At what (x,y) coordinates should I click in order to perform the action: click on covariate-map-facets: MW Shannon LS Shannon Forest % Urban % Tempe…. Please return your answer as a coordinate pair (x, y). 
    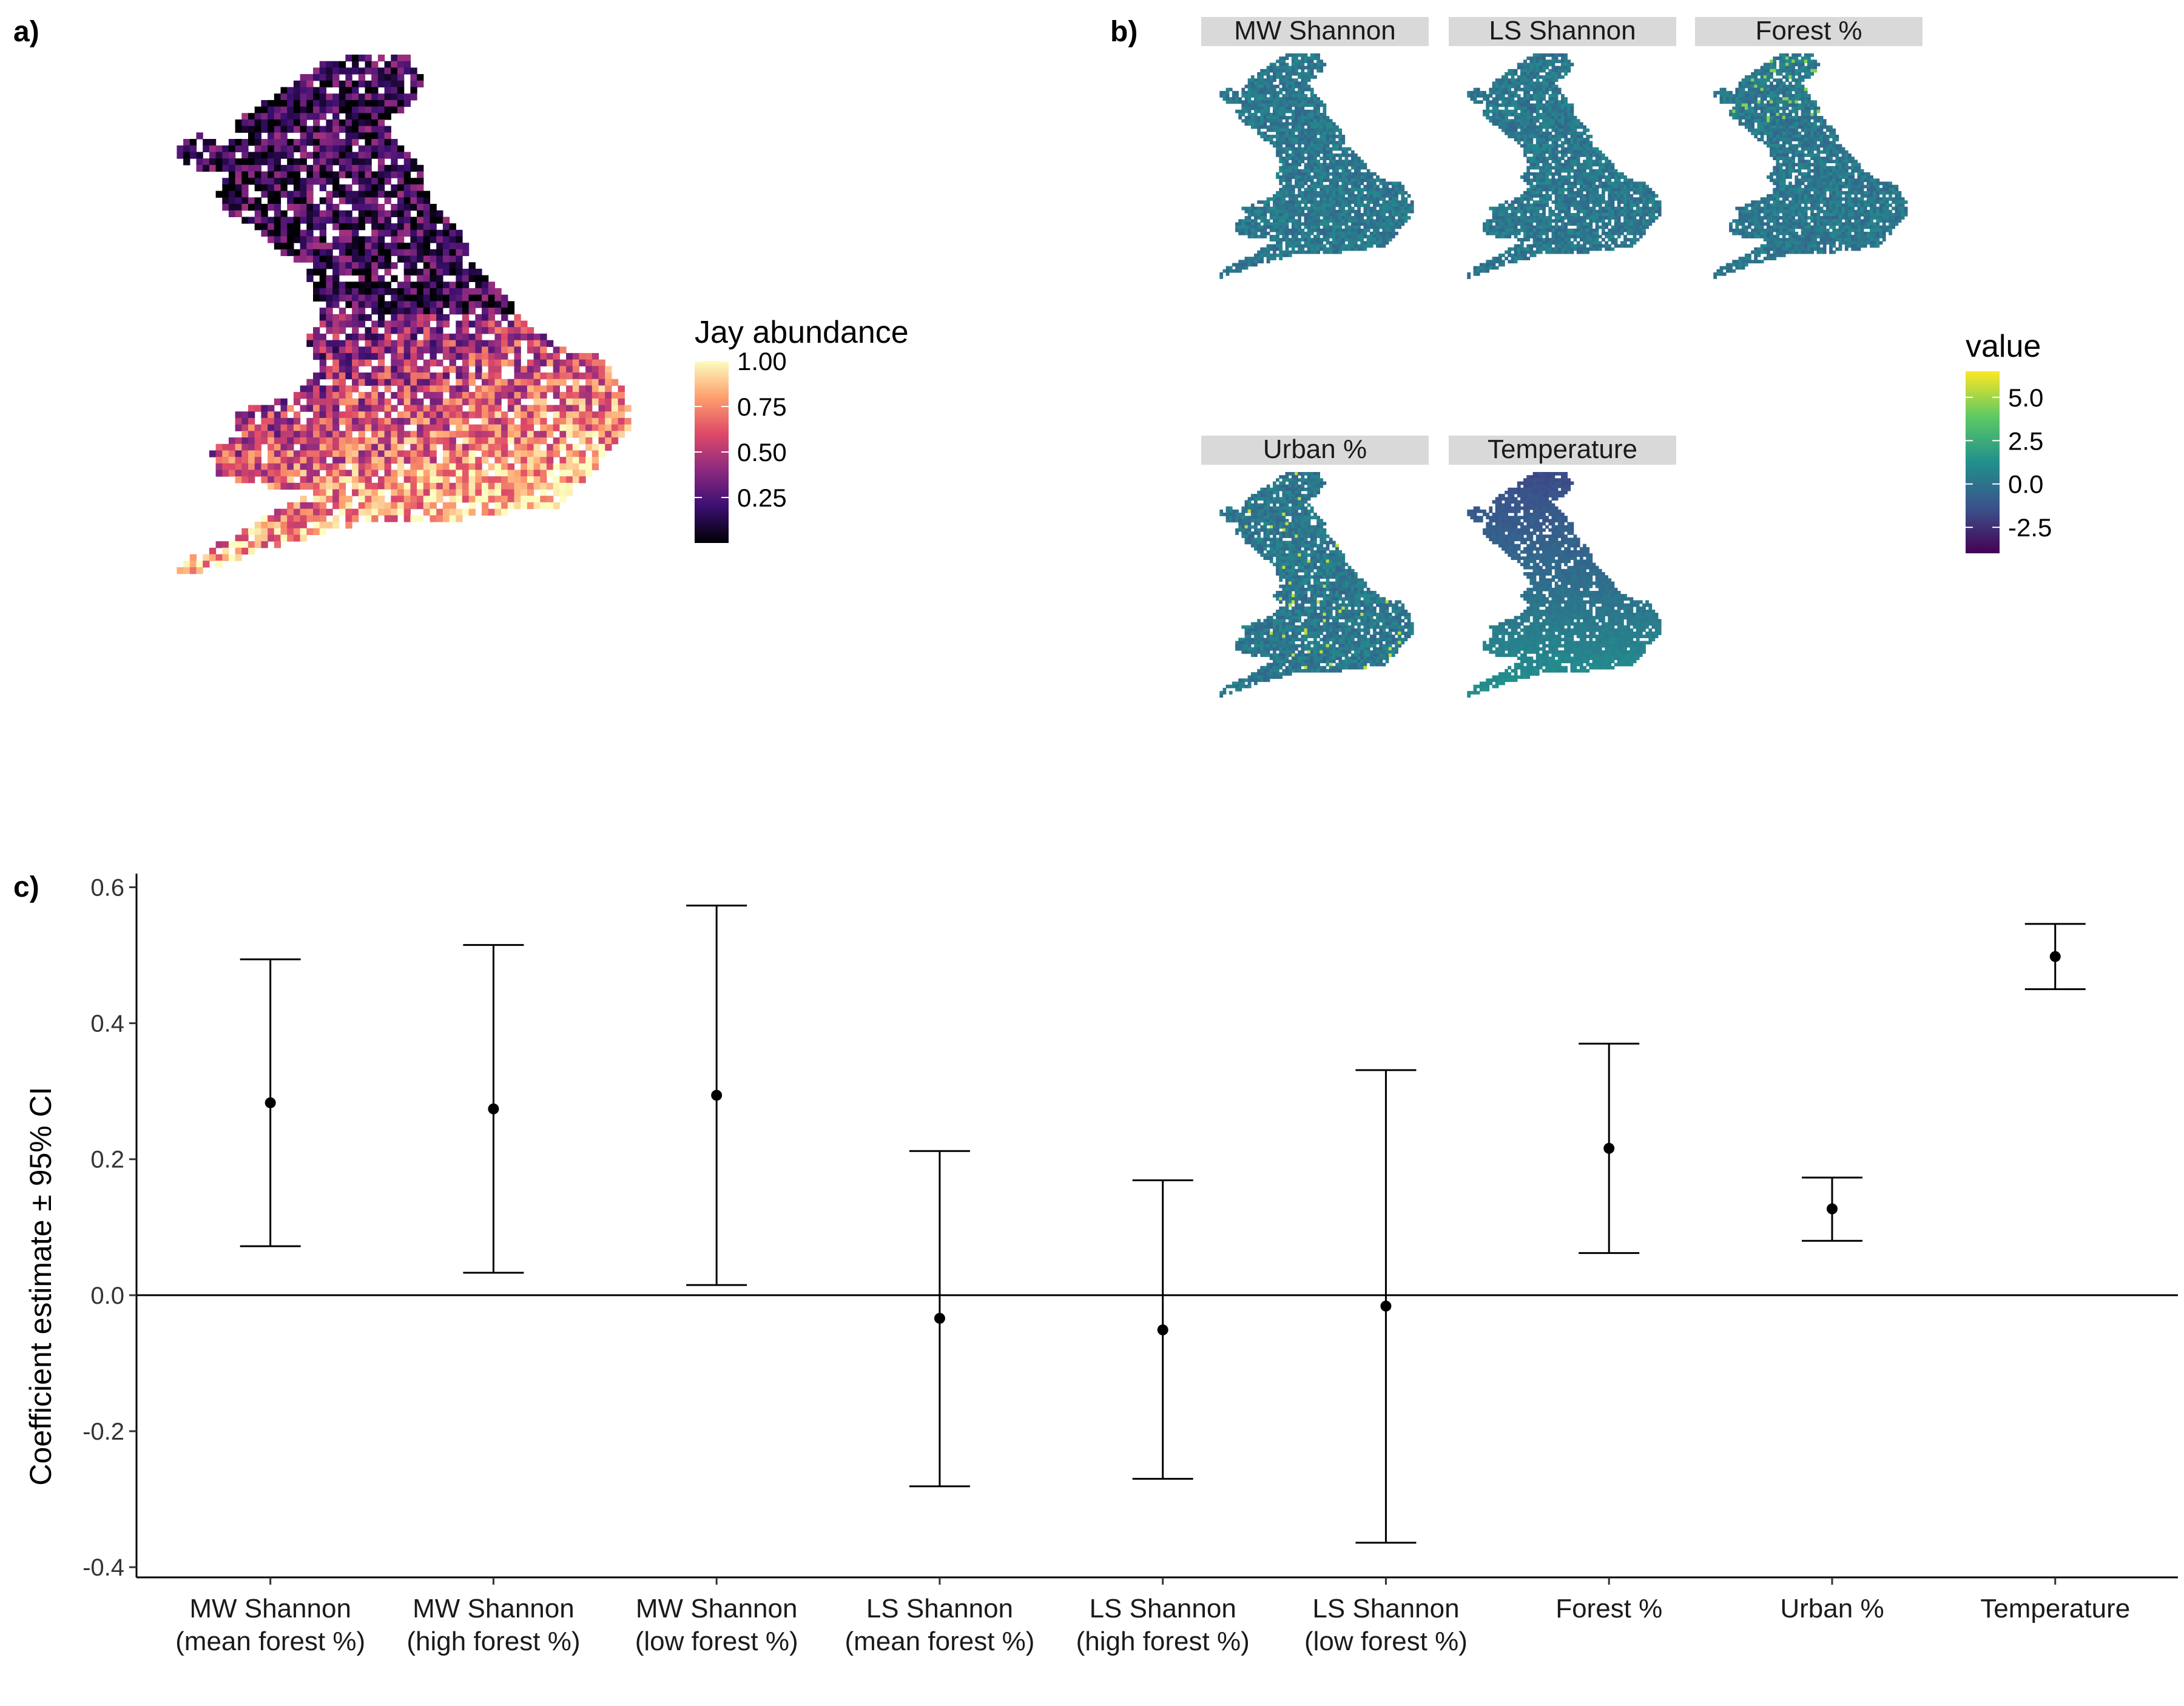
    Looking at the image, I should click on (1562, 357).